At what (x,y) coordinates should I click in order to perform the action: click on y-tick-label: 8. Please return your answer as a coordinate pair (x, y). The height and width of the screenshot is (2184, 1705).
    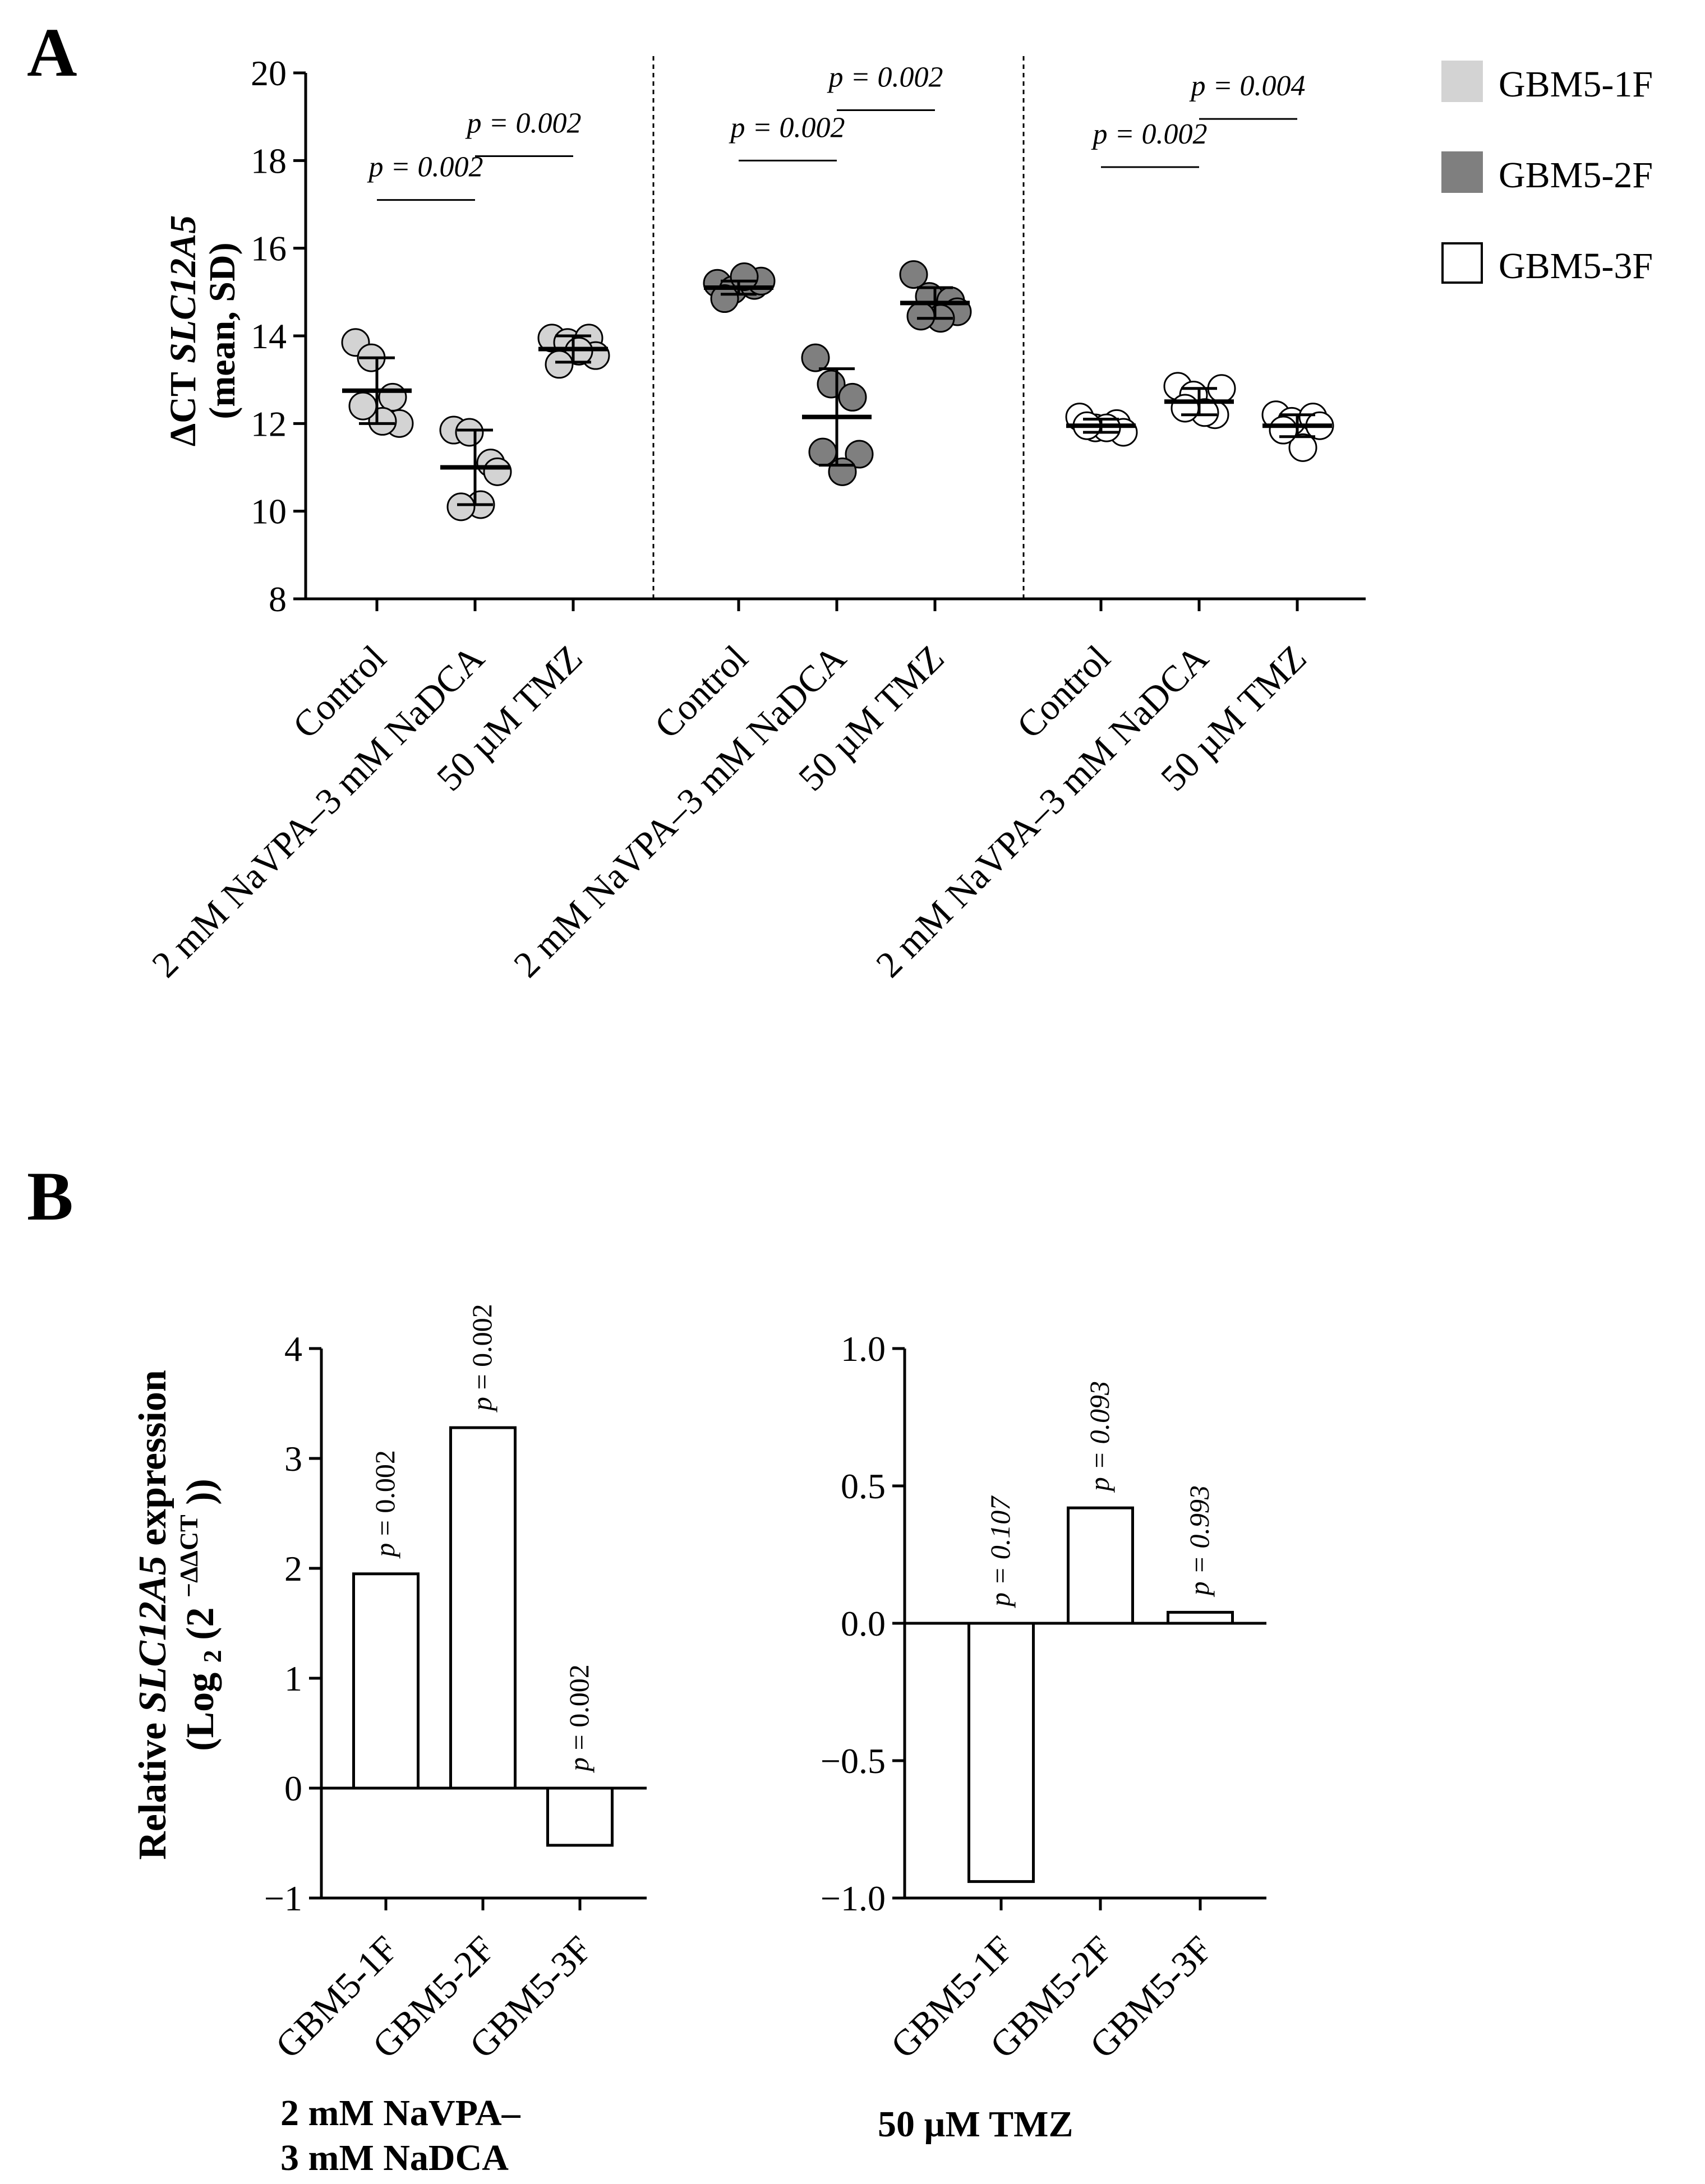
    Looking at the image, I should click on (278, 599).